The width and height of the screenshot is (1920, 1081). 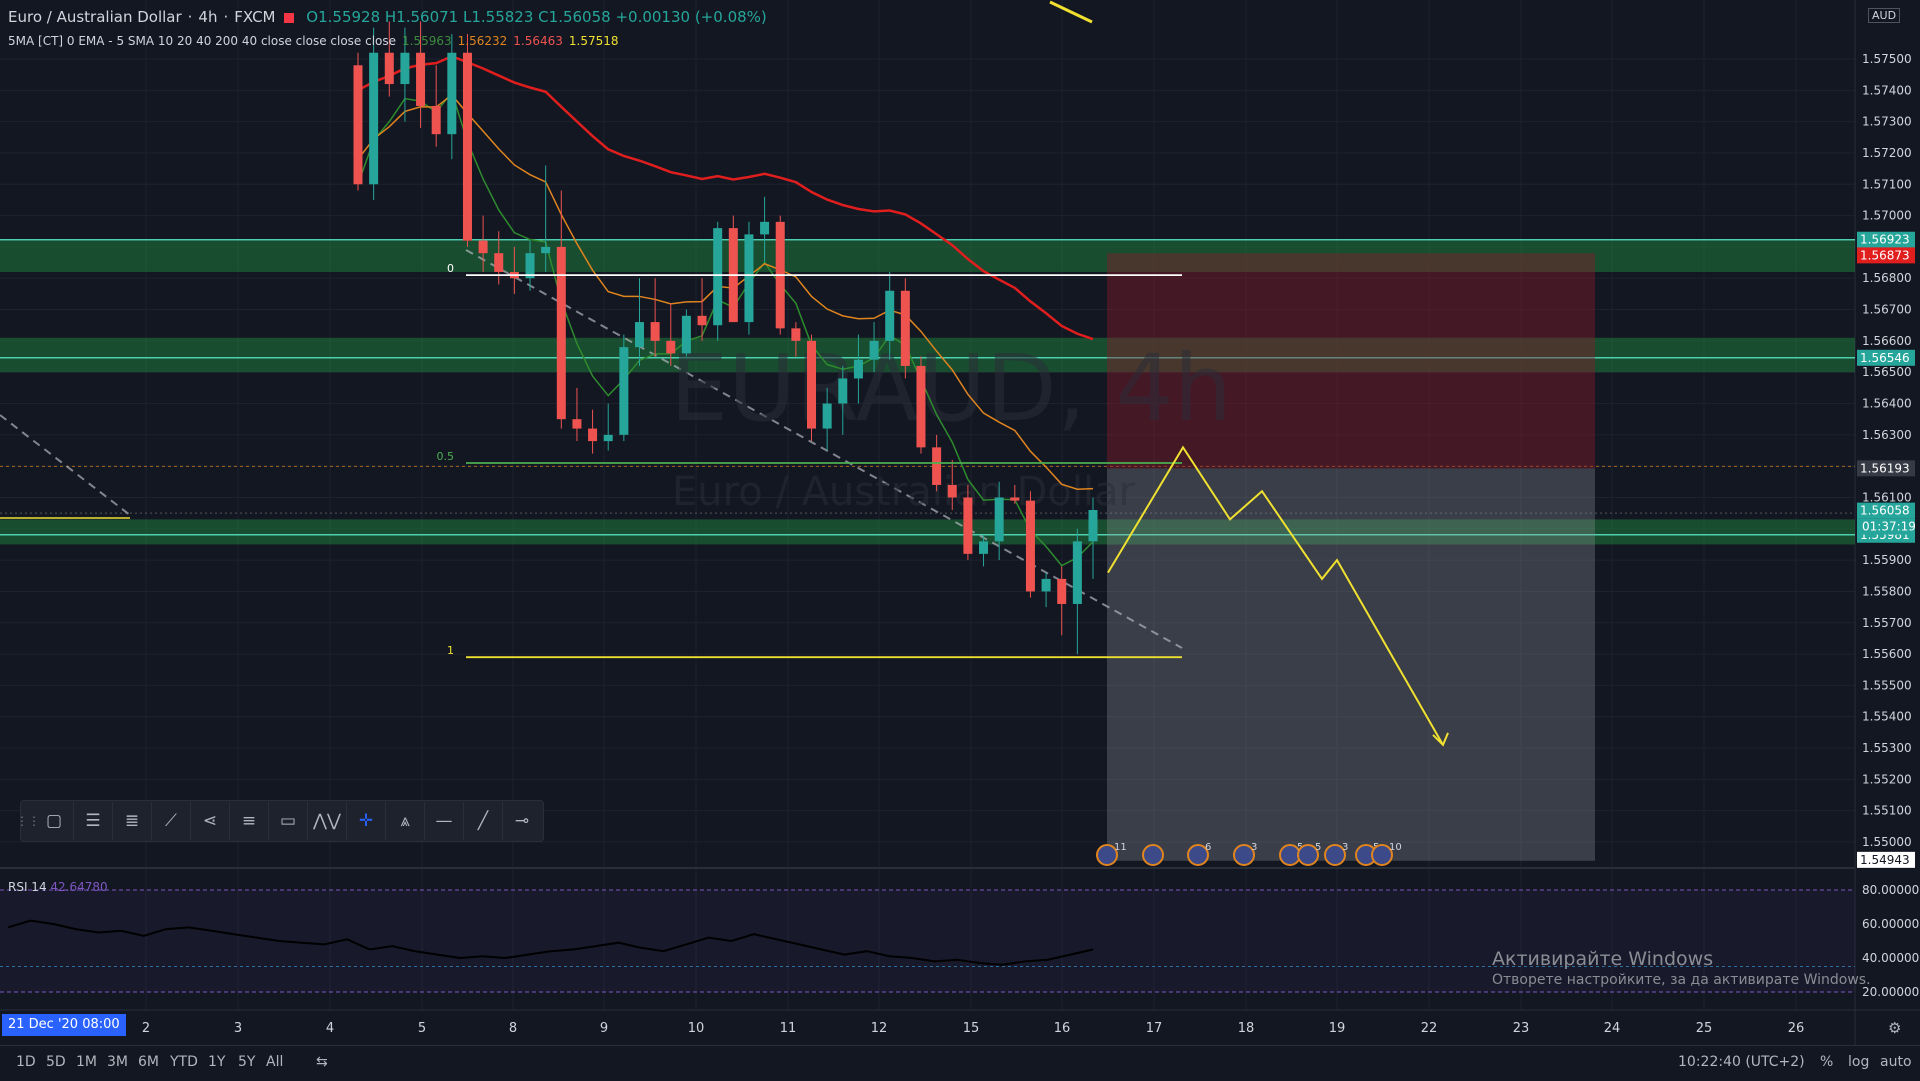 I want to click on currency-badge: AUD, so click(x=1884, y=15).